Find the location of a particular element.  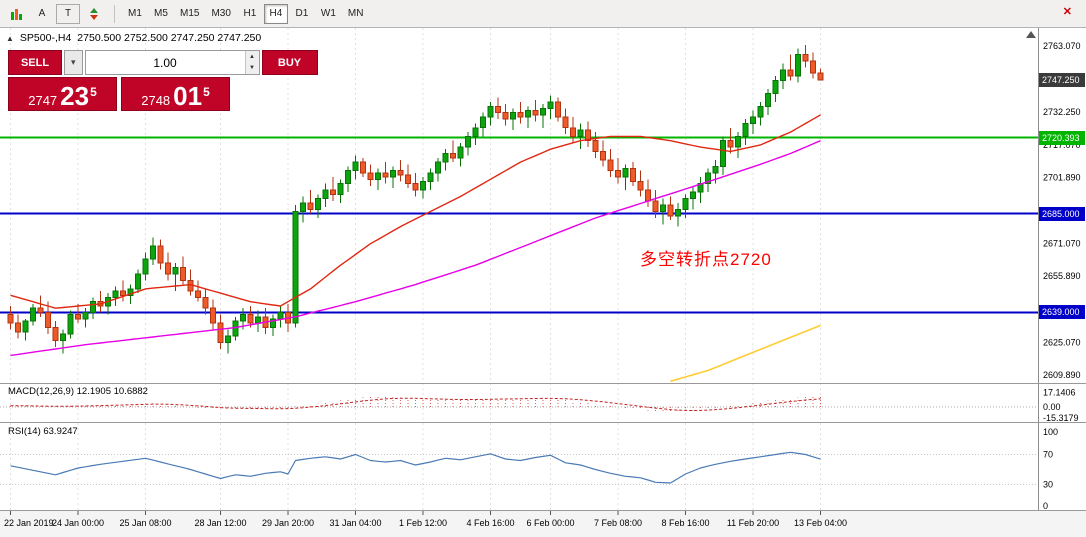

macd-indicator-label: MACD(12,26,9) 12.1905 10.6882 is located at coordinates (78, 391).